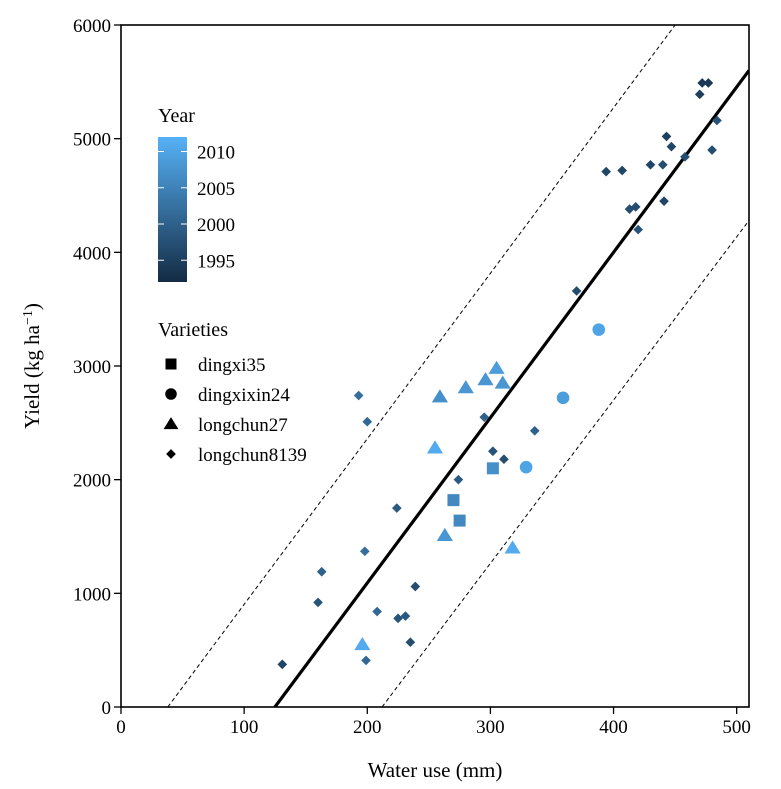 The image size is (781, 789). Describe the element at coordinates (736, 727) in the screenshot. I see `x-tick-label: 500` at that location.